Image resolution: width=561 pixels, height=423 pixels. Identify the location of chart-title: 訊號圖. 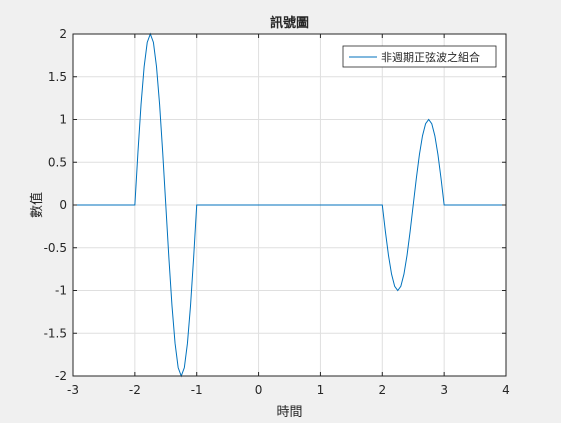
(289, 23).